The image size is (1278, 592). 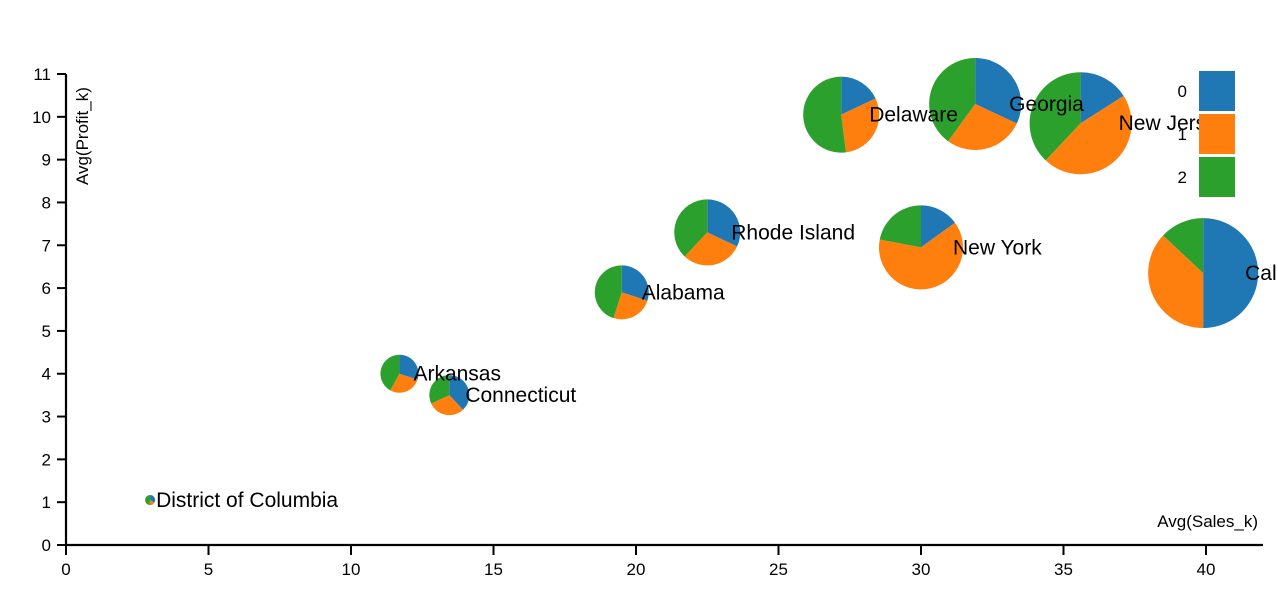 I want to click on point-label: New York, so click(x=997, y=247).